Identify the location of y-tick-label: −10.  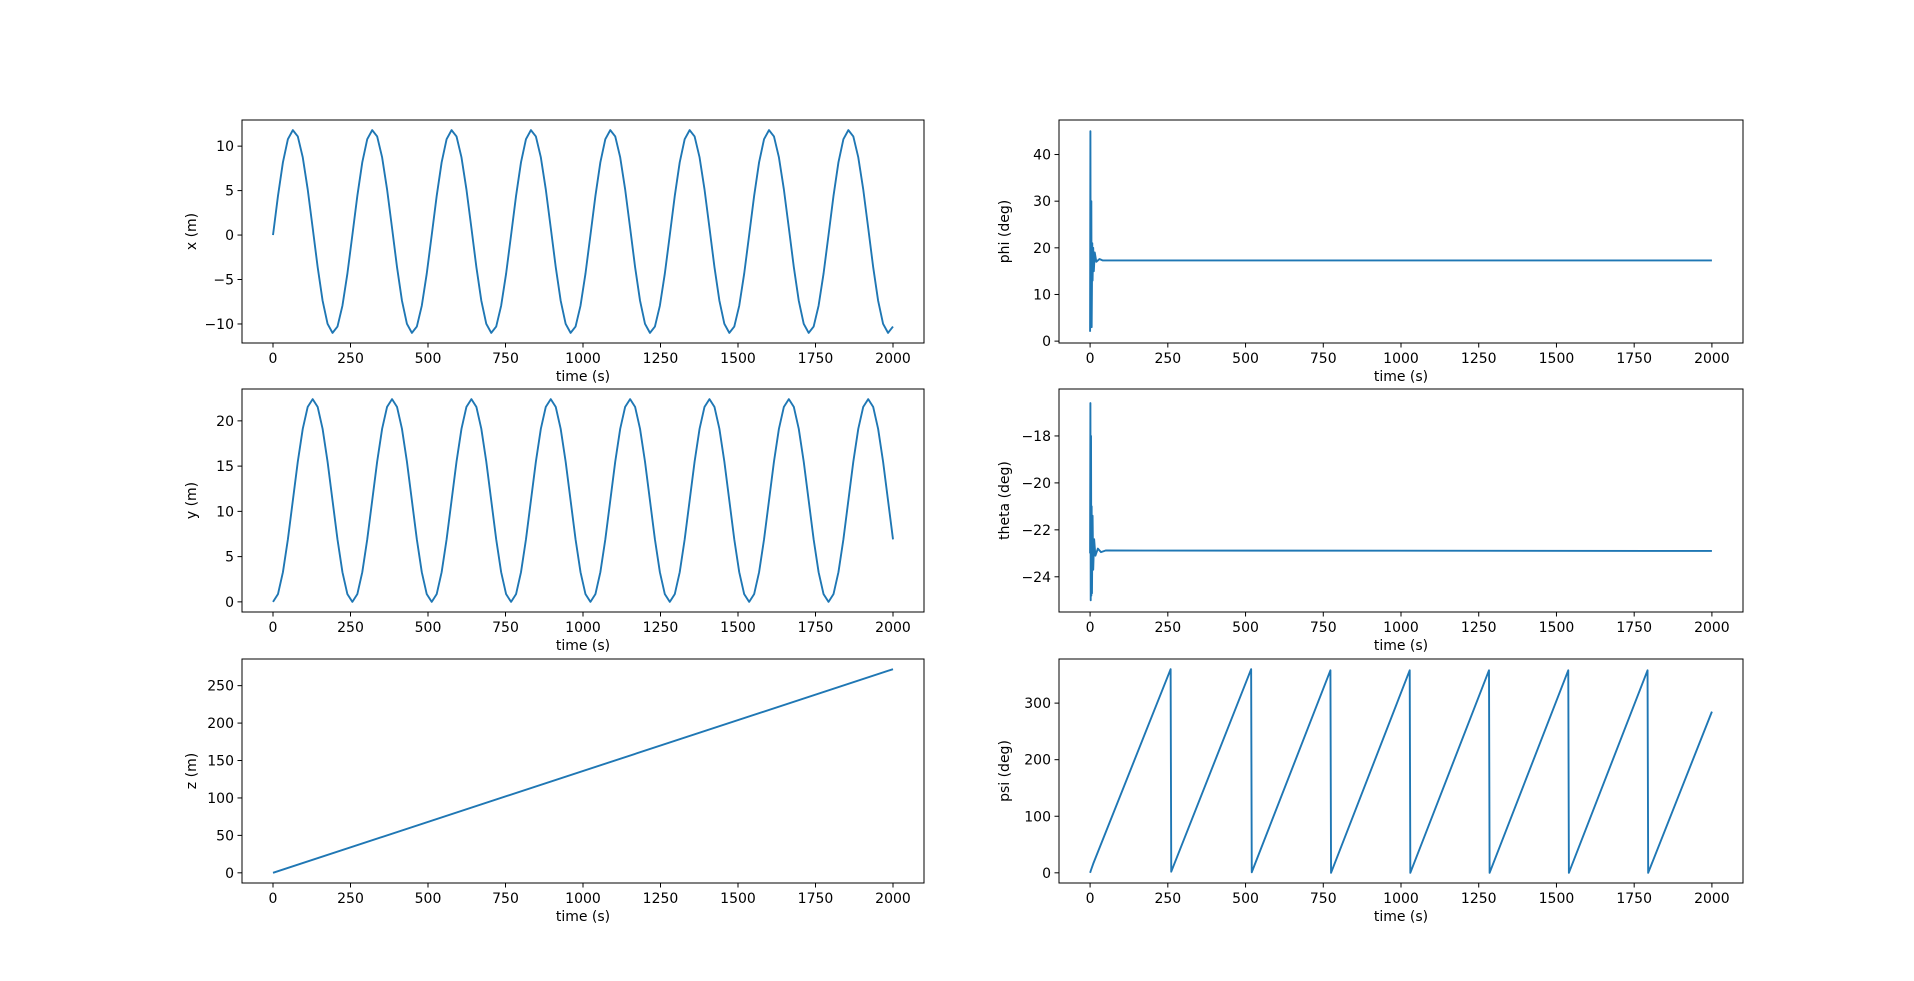
(219, 325).